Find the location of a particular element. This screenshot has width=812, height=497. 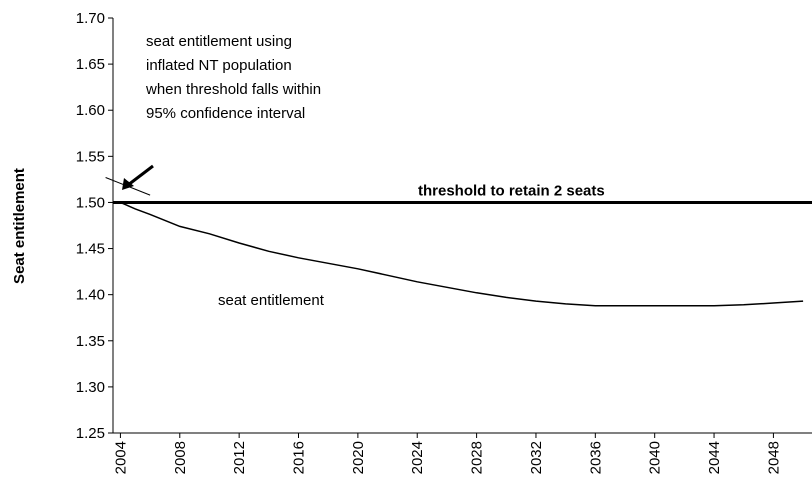

annotation: 95% confidence interval is located at coordinates (225, 113).